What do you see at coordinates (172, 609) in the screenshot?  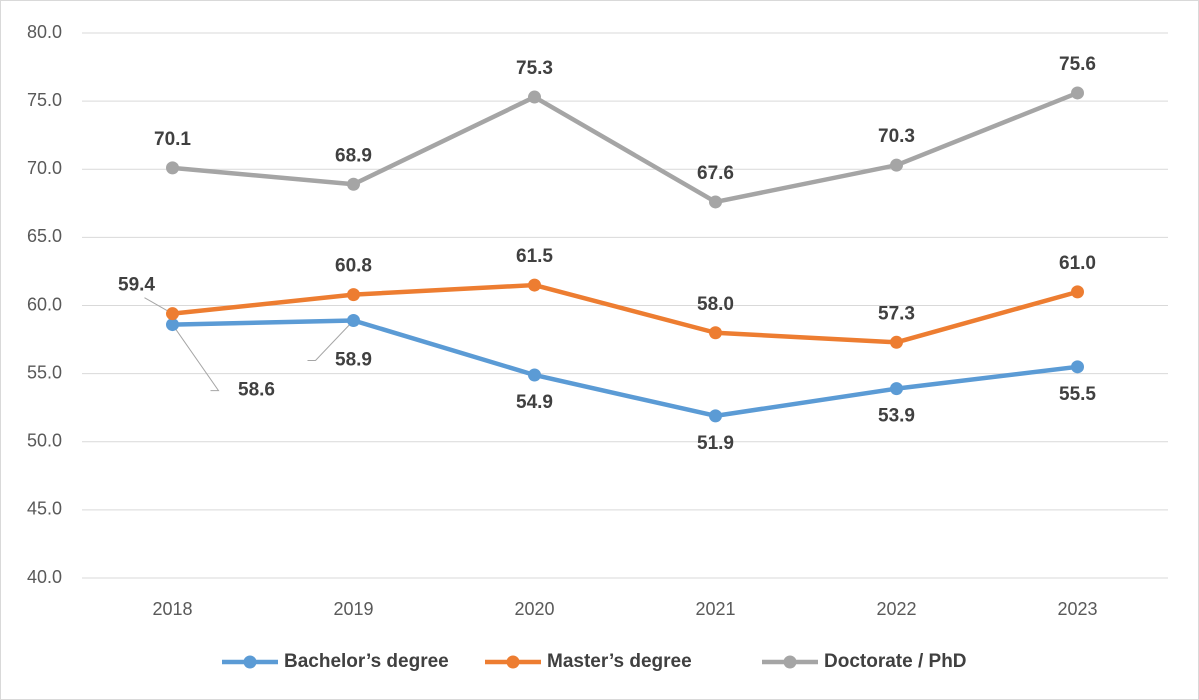 I see `x-tick-label: 2018` at bounding box center [172, 609].